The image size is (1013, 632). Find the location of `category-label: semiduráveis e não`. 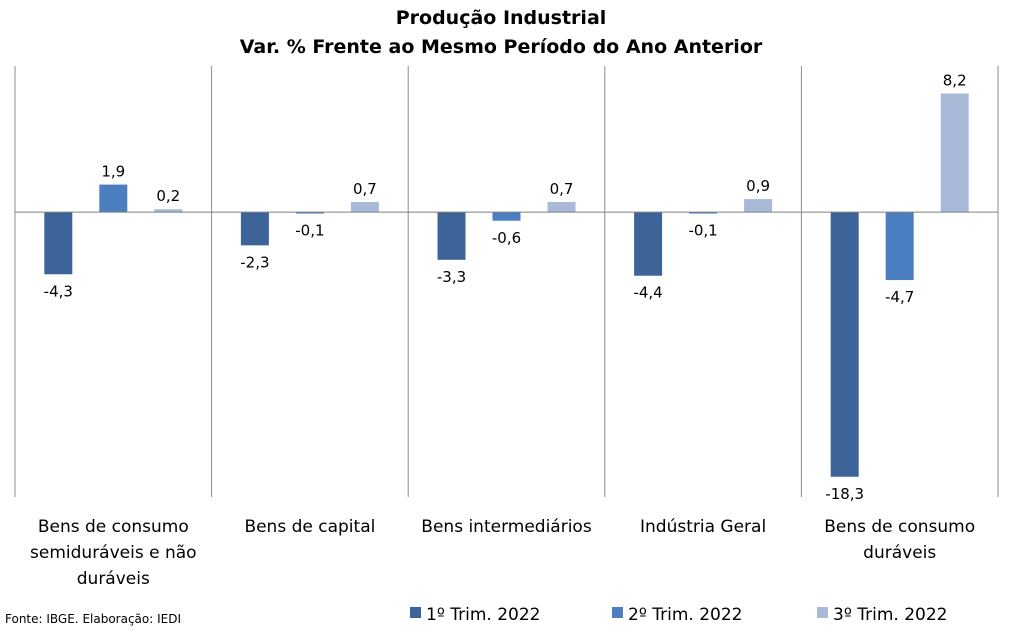

category-label: semiduráveis e não is located at coordinates (113, 553).